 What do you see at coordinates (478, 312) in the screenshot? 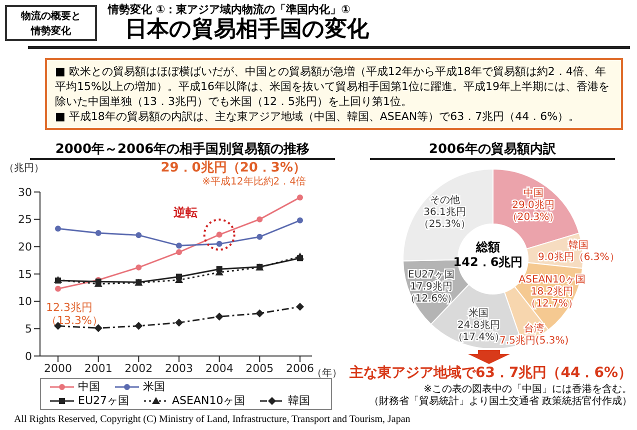
I see `slice-label: 米国` at bounding box center [478, 312].